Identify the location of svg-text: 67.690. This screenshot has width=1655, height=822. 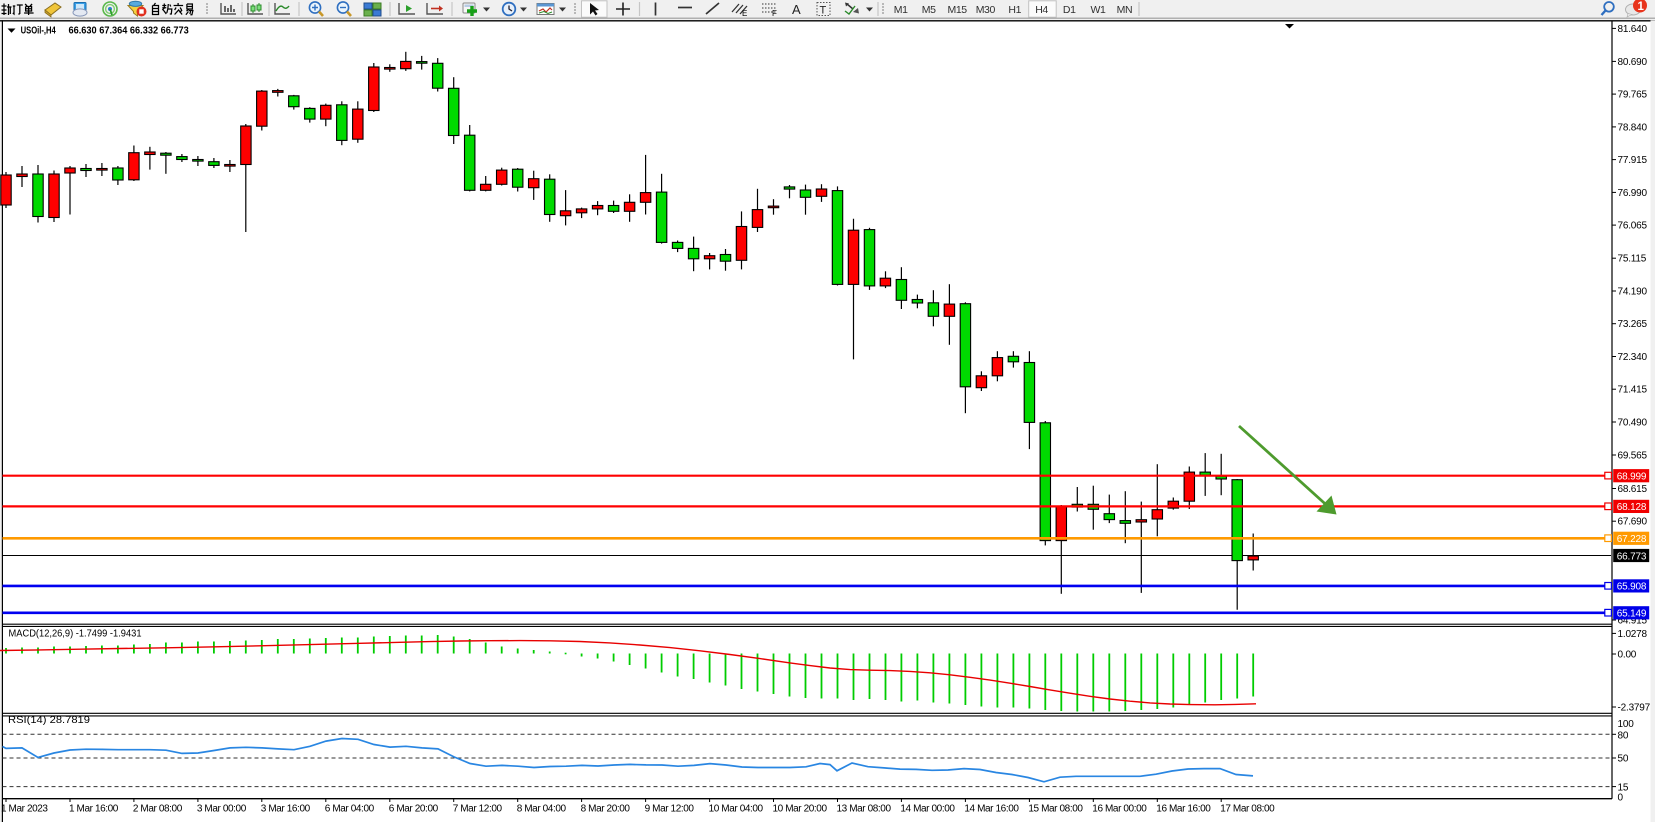
(1633, 522).